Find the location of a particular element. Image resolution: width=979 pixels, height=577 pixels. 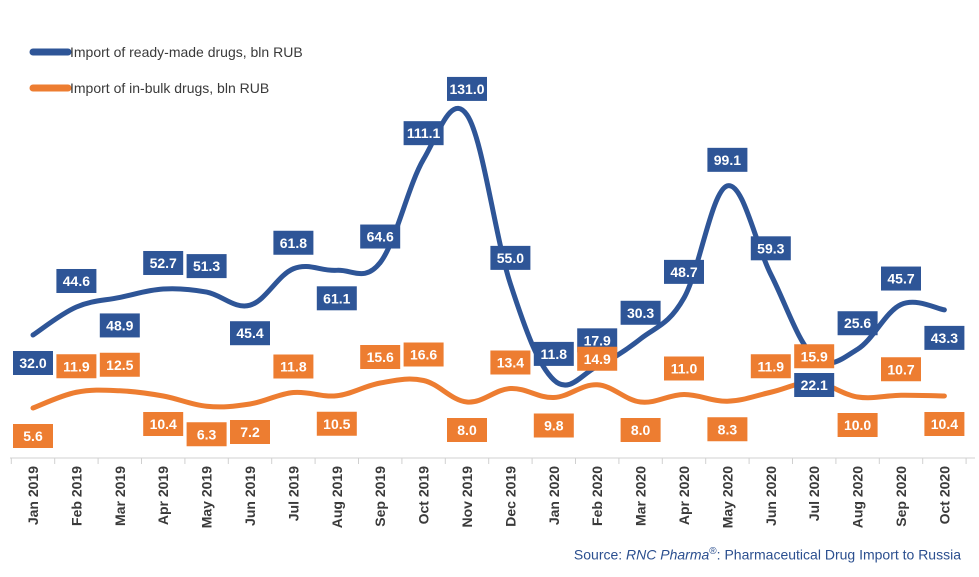

data-label: 64.6 is located at coordinates (380, 237).